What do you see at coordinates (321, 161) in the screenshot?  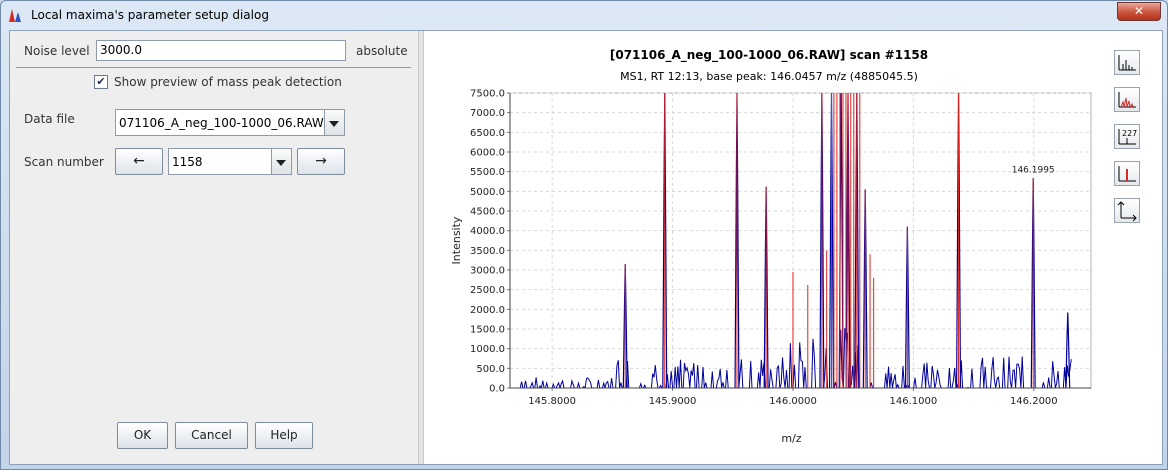 I see `next-scan-button: →` at bounding box center [321, 161].